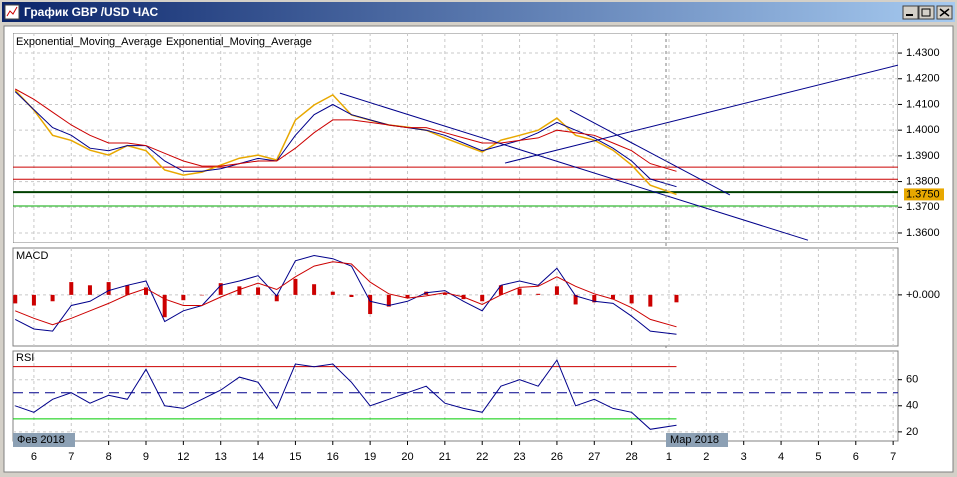  I want to click on x-tick-label: 22, so click(482, 457).